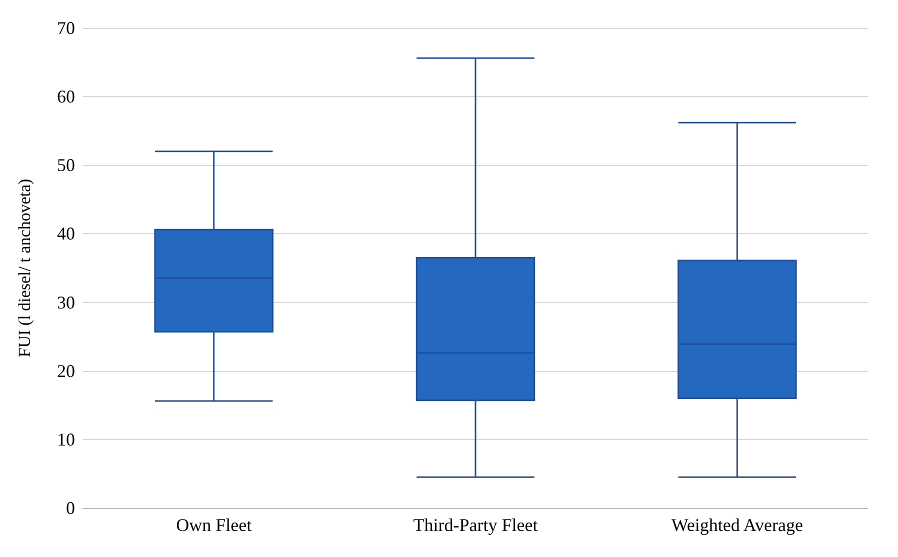  I want to click on y-tick-label: 30, so click(66, 302).